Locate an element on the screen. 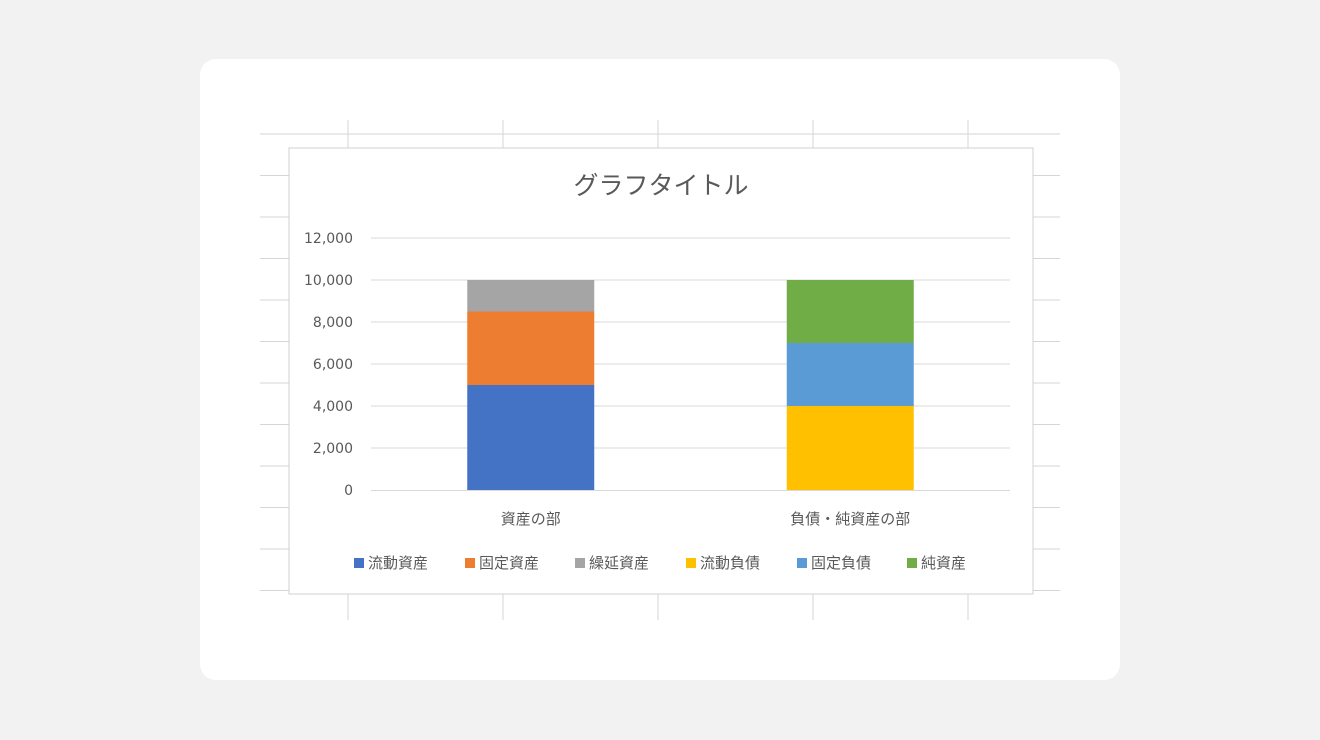 Image resolution: width=1320 pixels, height=740 pixels. y-tick-label: 12,000 is located at coordinates (328, 239).